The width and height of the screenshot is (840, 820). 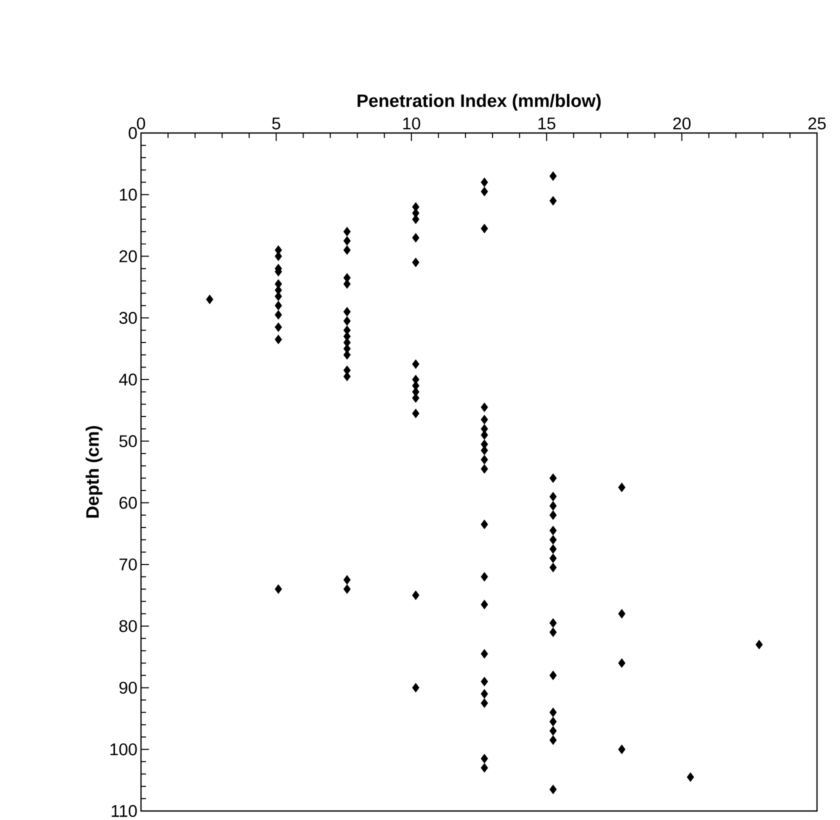 I want to click on y-tick-label: 50, so click(x=128, y=441).